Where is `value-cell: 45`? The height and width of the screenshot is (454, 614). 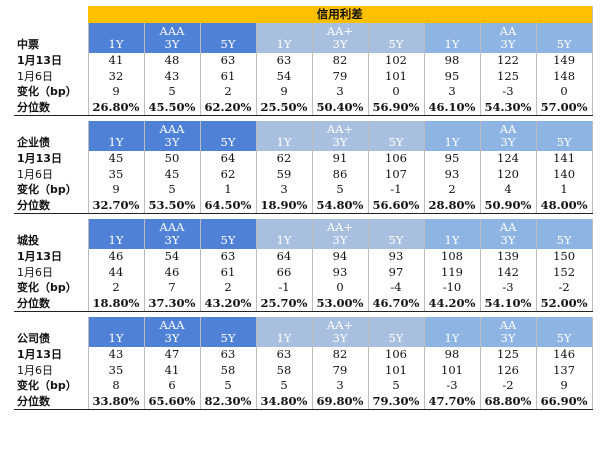 value-cell: 45 is located at coordinates (116, 159).